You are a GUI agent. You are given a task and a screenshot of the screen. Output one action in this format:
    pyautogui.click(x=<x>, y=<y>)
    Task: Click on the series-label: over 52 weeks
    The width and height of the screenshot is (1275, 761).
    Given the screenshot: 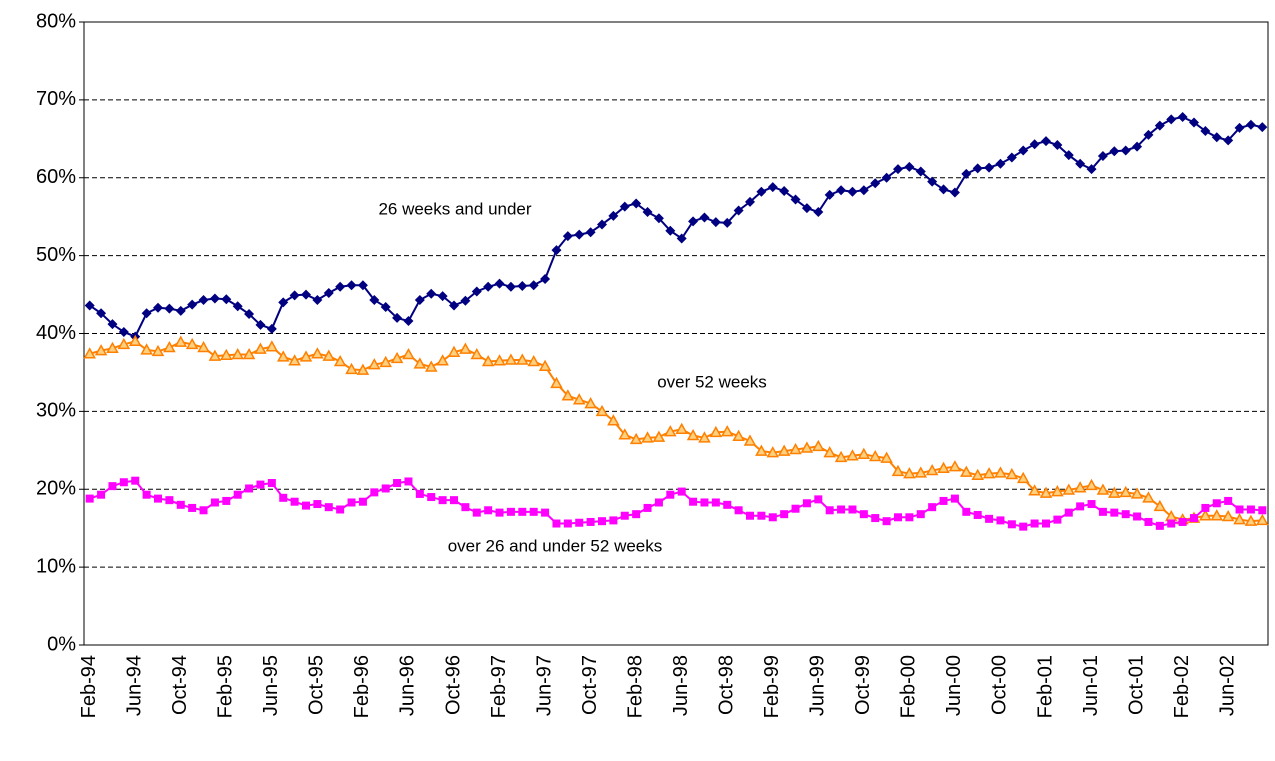 What is the action you would take?
    pyautogui.click(x=712, y=381)
    